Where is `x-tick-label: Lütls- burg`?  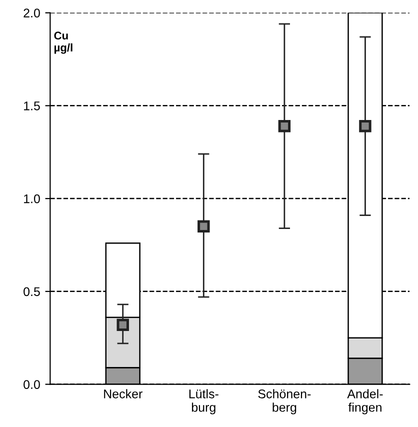
x-tick-label: Lütls- burg is located at coordinates (203, 401).